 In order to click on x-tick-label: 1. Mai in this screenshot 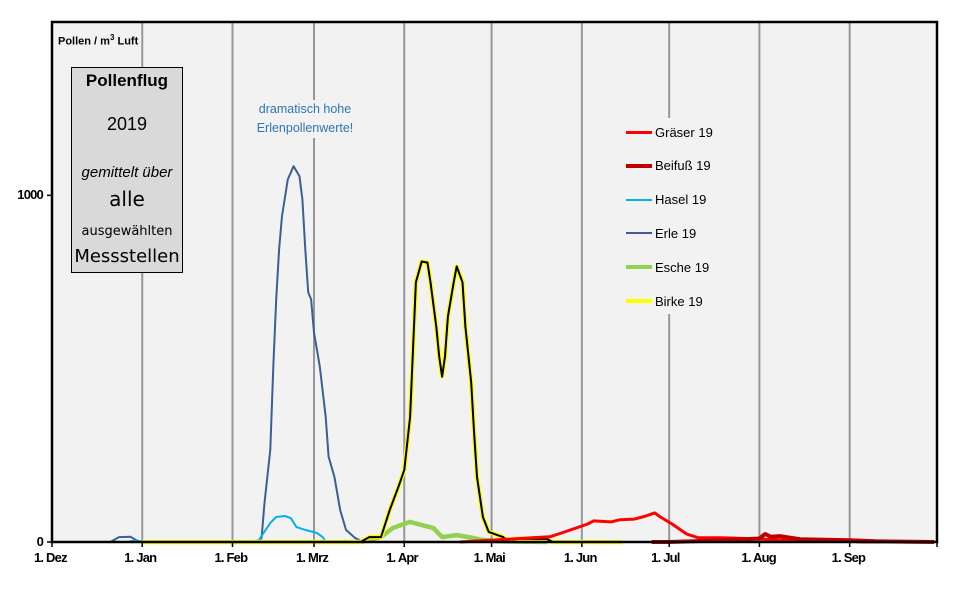, I will do `click(489, 557)`.